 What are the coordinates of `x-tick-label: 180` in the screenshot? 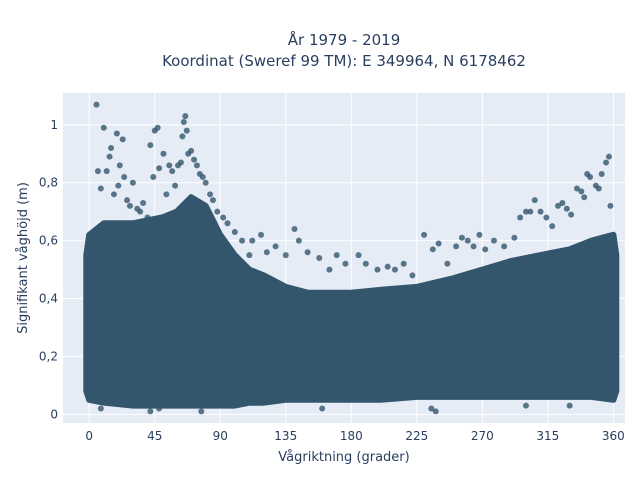 It's located at (351, 436).